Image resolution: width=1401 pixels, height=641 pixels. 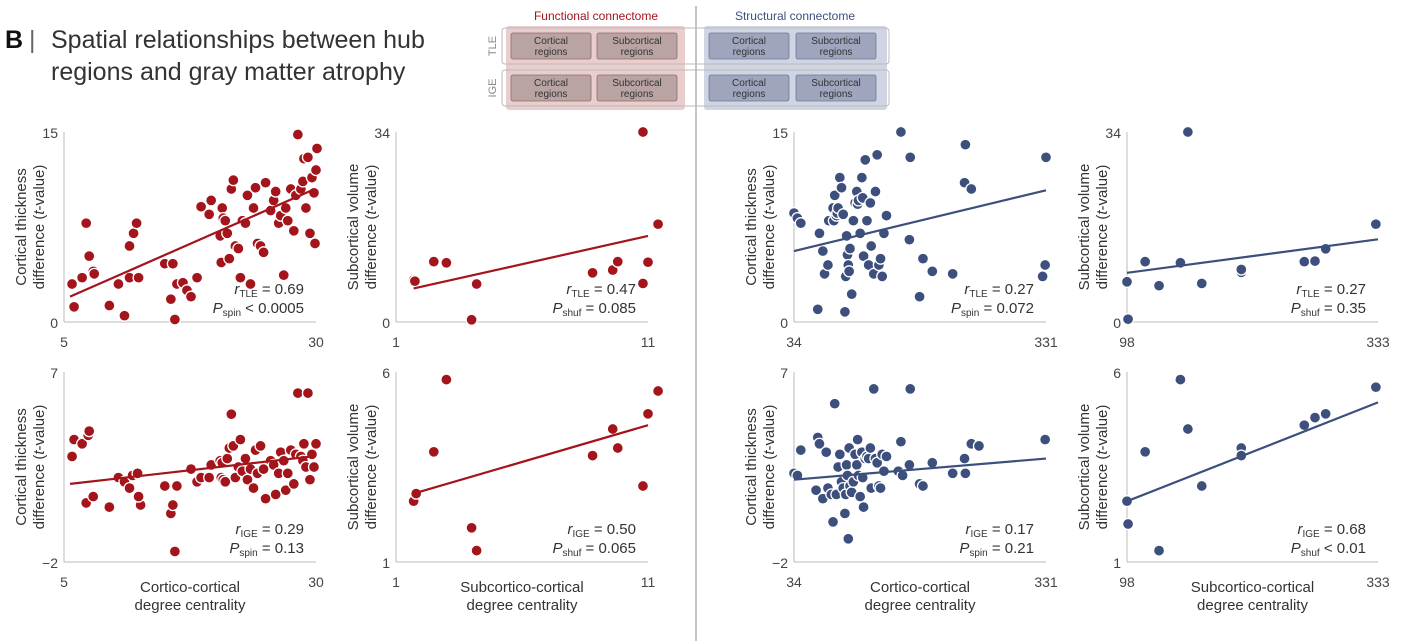 What do you see at coordinates (54, 323) in the screenshot?
I see `y-tick-label-min: 0` at bounding box center [54, 323].